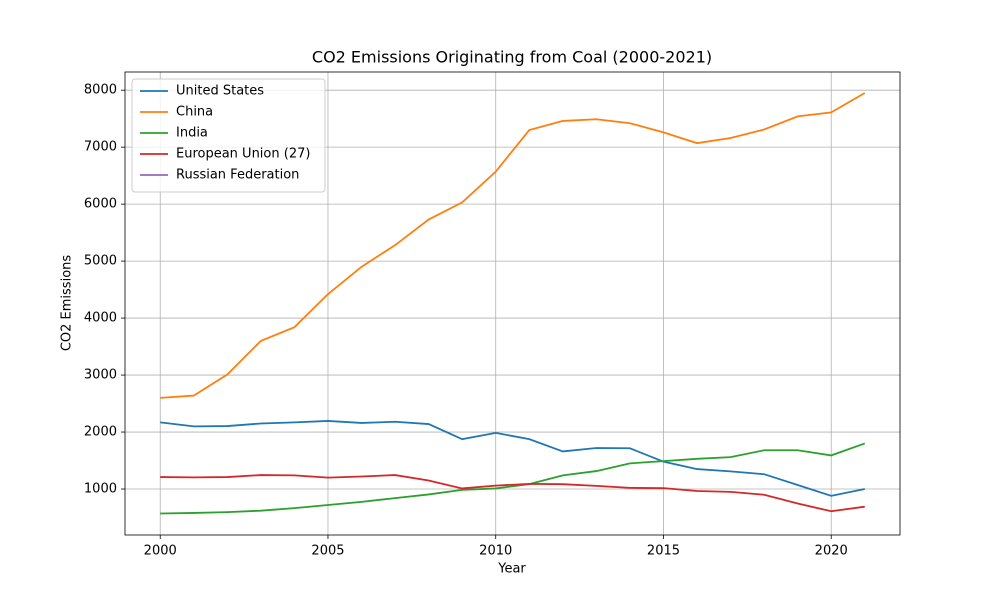  Describe the element at coordinates (100, 318) in the screenshot. I see `y-tick-label: 4000` at that location.